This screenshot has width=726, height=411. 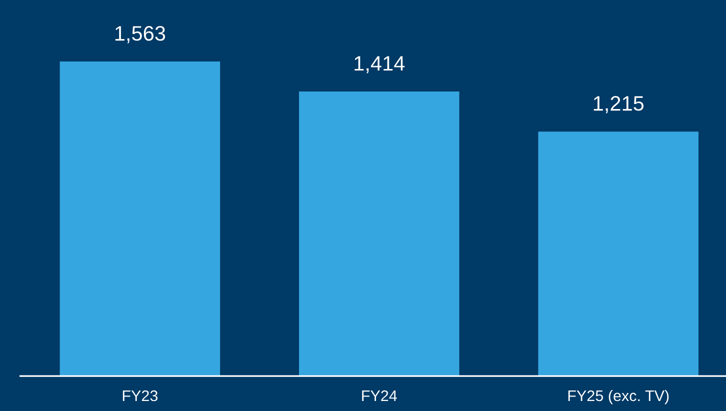 What do you see at coordinates (619, 105) in the screenshot?
I see `data-label: 1,215` at bounding box center [619, 105].